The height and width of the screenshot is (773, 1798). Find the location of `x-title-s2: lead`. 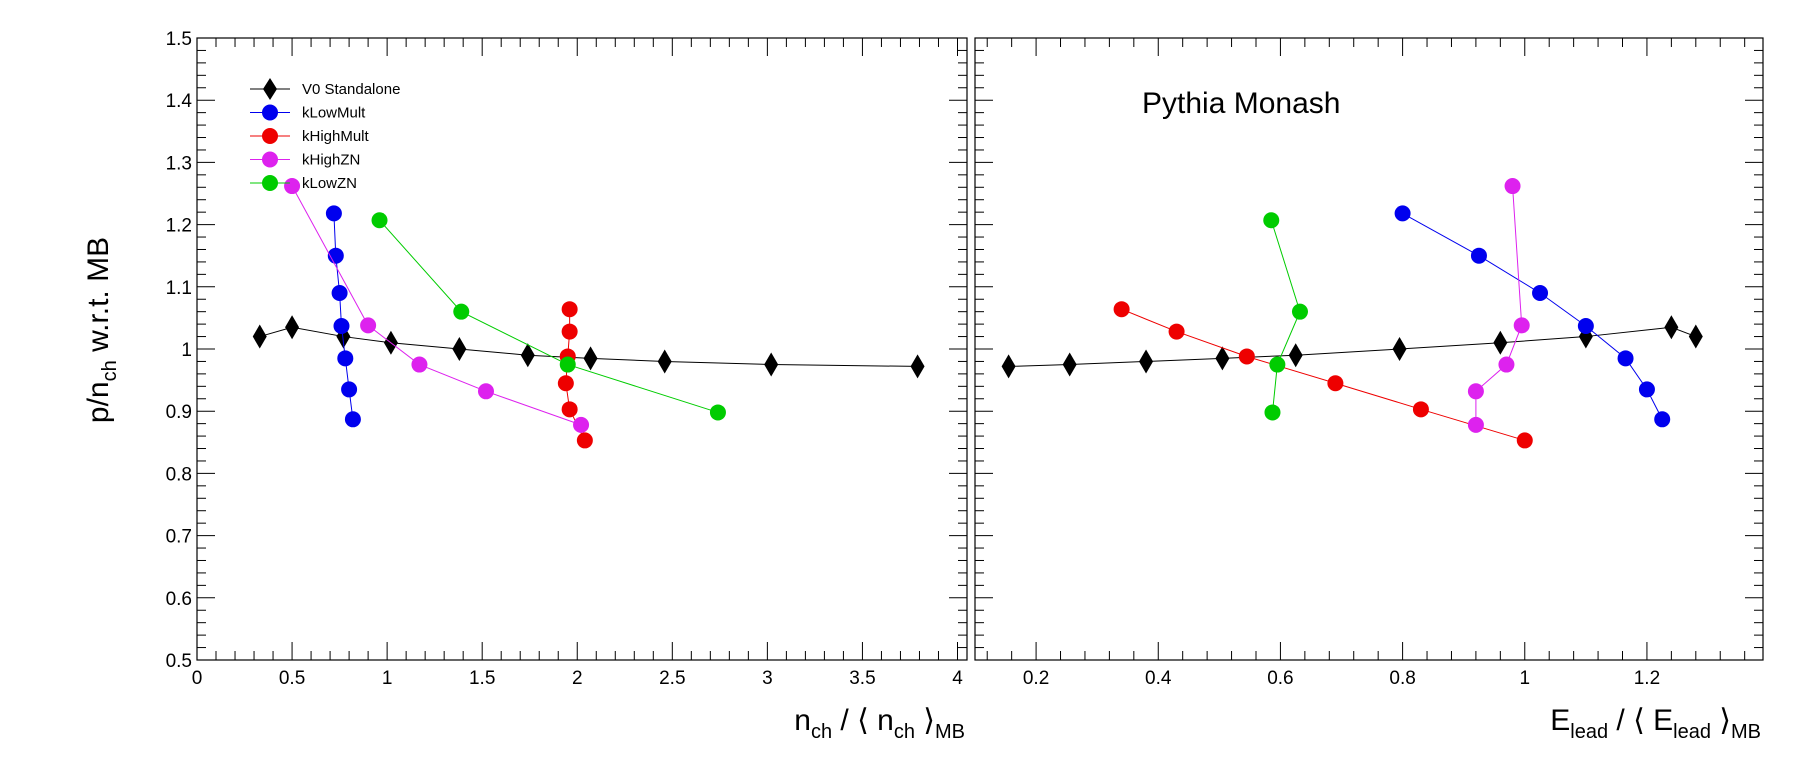

x-title-s2: lead is located at coordinates (1692, 732).